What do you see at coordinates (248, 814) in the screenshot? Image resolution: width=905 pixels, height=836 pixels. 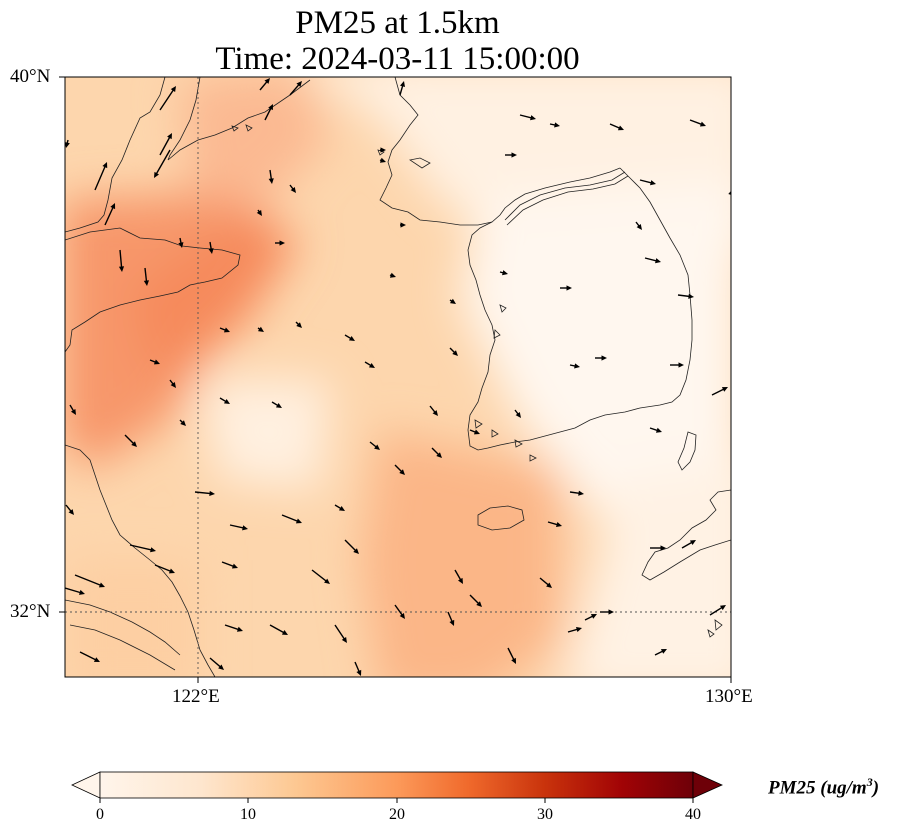 I see `colorbar-tick-10: 10` at bounding box center [248, 814].